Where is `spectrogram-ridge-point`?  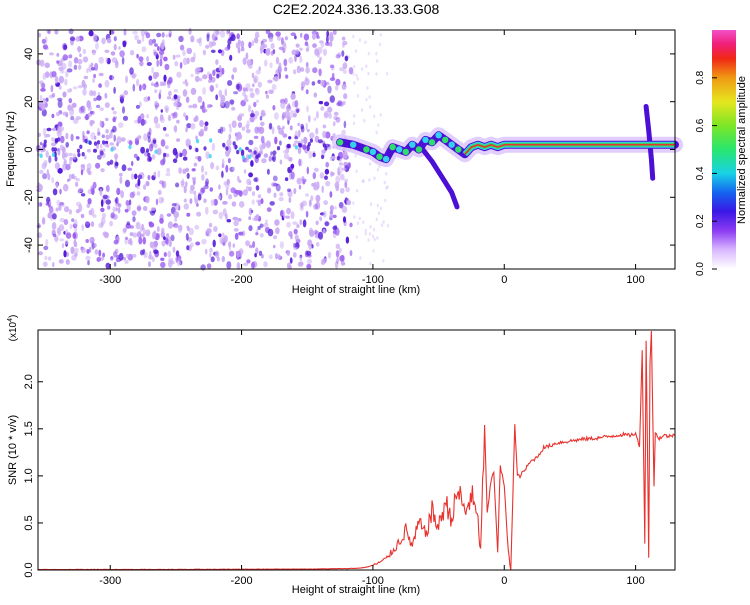 spectrogram-ridge-point is located at coordinates (373, 152).